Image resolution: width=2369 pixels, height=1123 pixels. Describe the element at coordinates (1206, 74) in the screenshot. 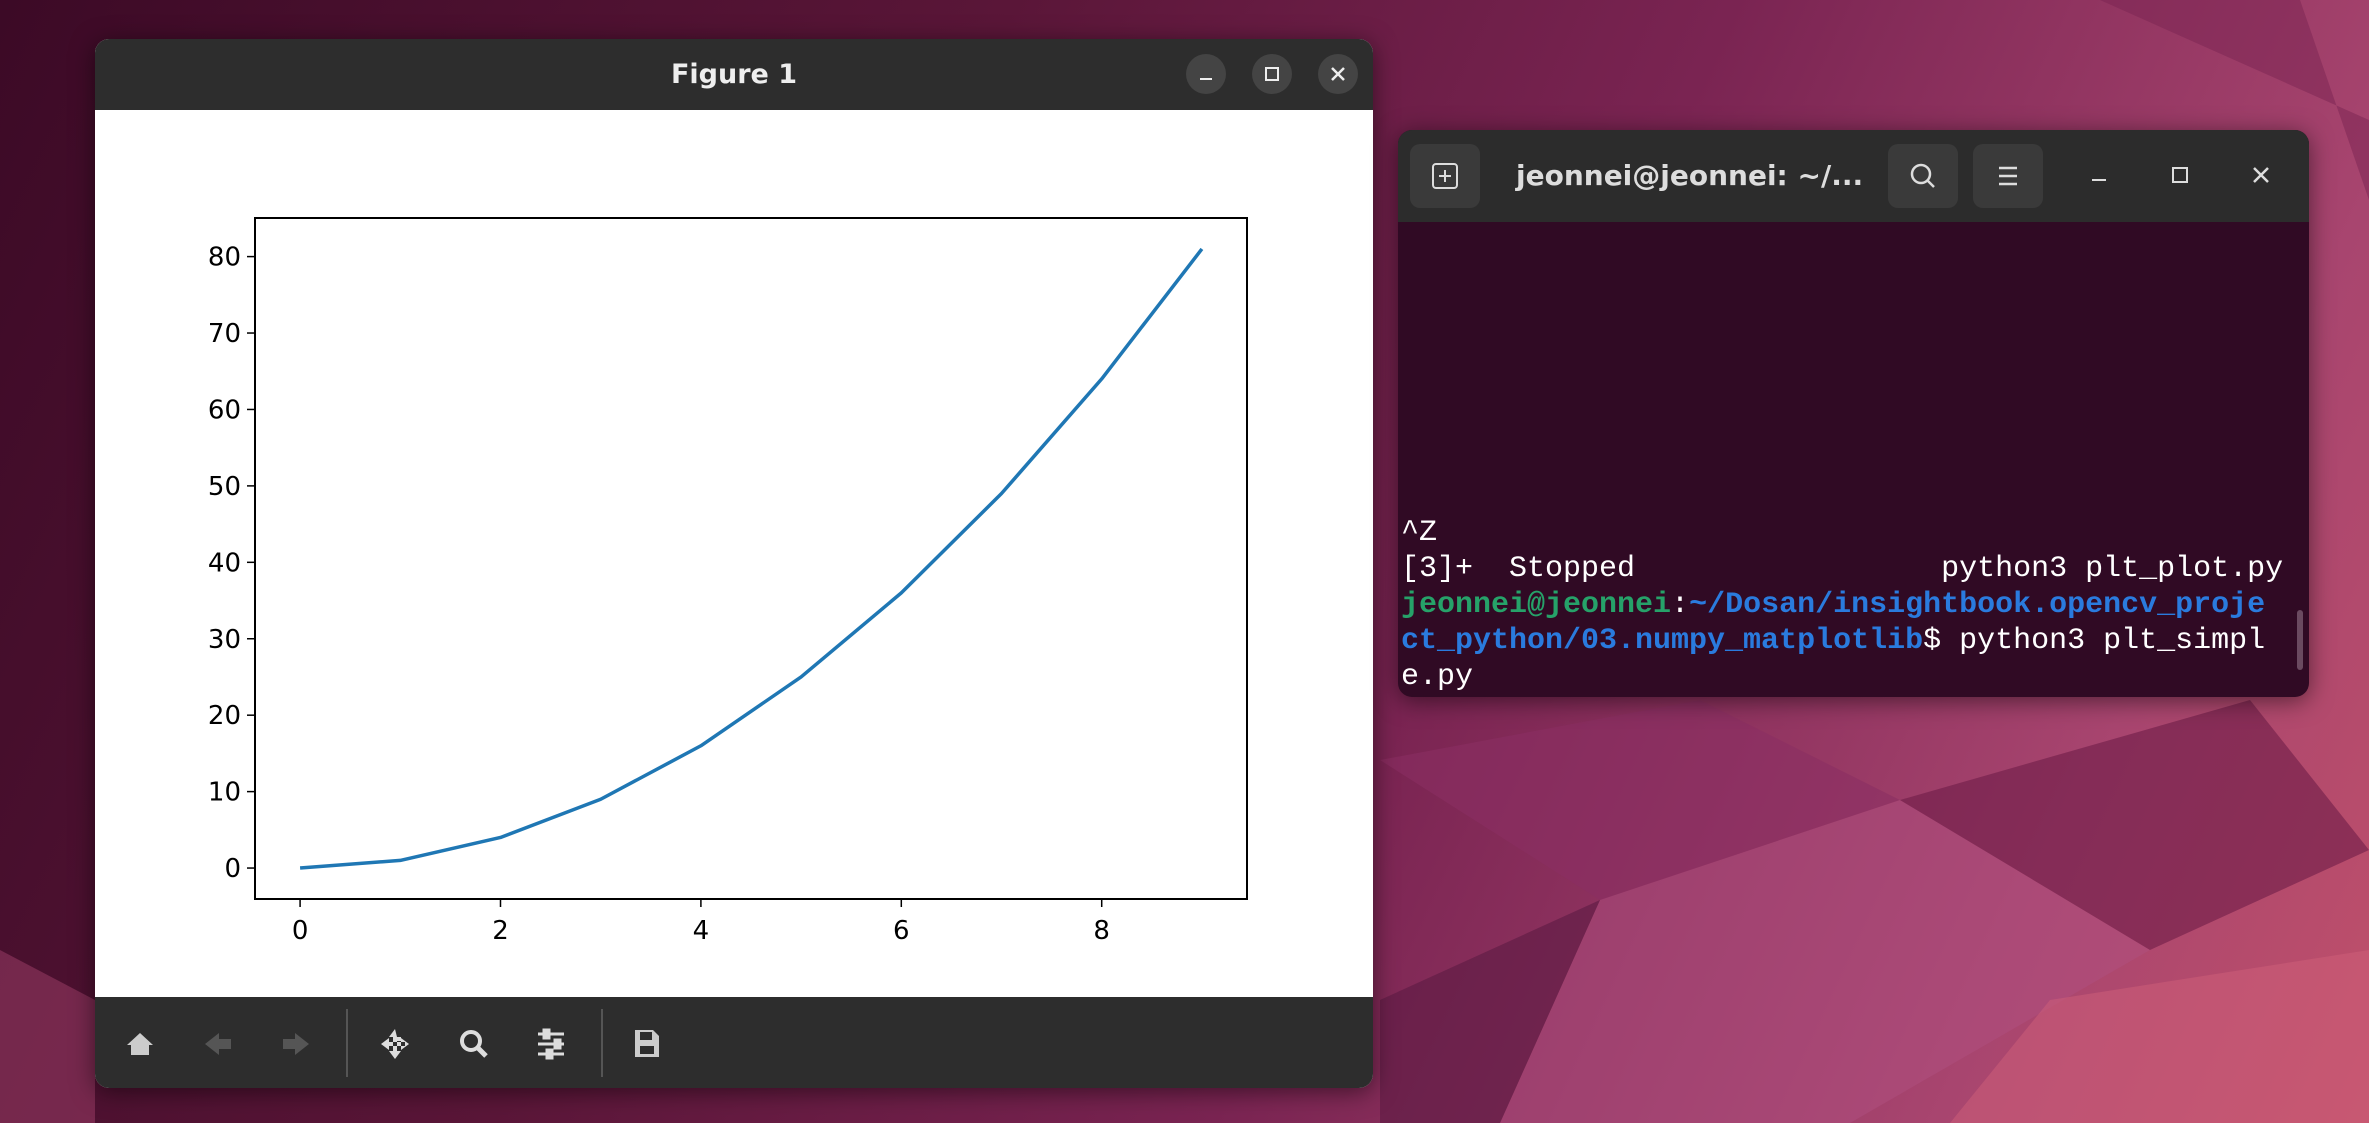

I see `minimize-button` at that location.